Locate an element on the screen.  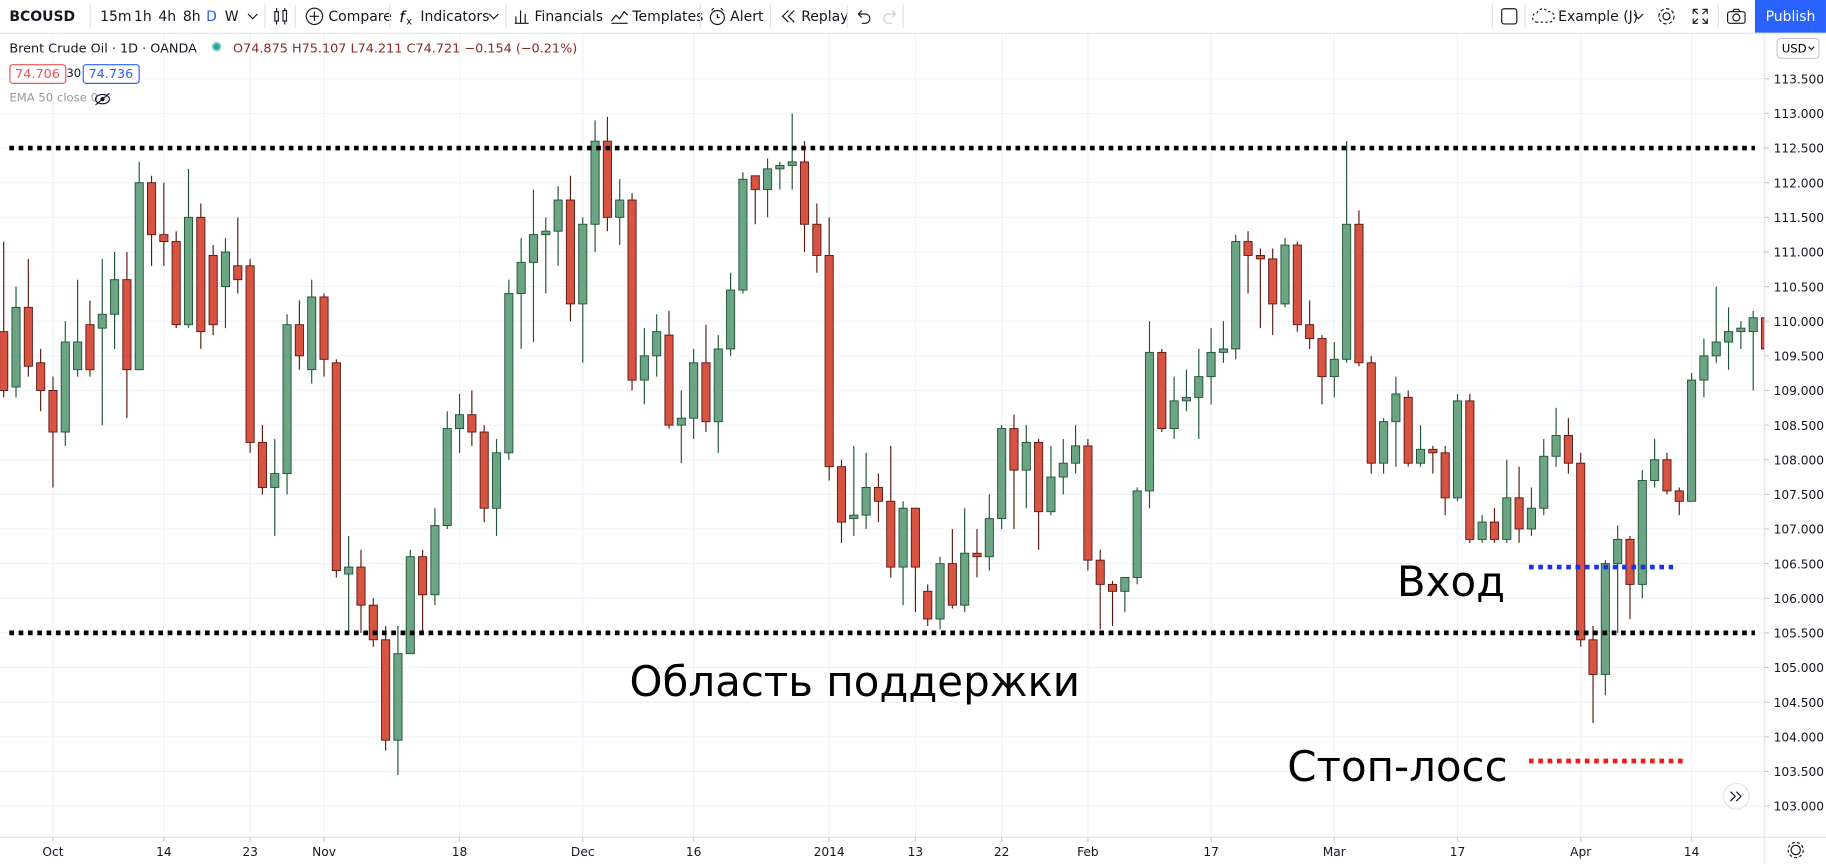
svg-text: x is located at coordinates (409, 20).